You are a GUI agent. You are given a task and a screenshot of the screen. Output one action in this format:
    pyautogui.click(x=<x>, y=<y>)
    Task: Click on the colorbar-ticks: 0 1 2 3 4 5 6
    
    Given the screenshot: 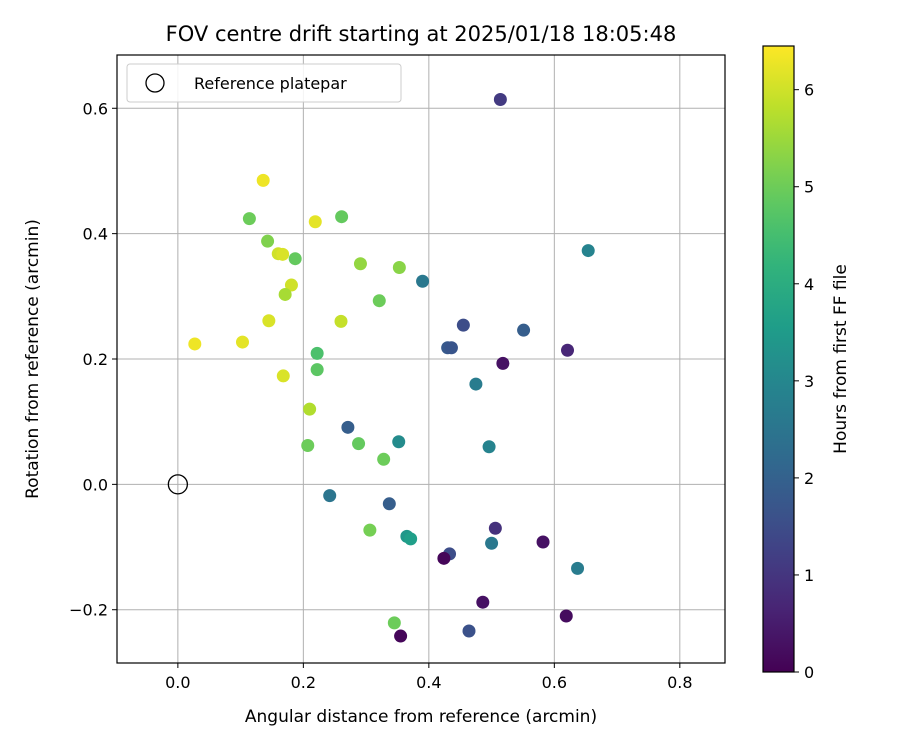 What is the action you would take?
    pyautogui.click(x=804, y=381)
    